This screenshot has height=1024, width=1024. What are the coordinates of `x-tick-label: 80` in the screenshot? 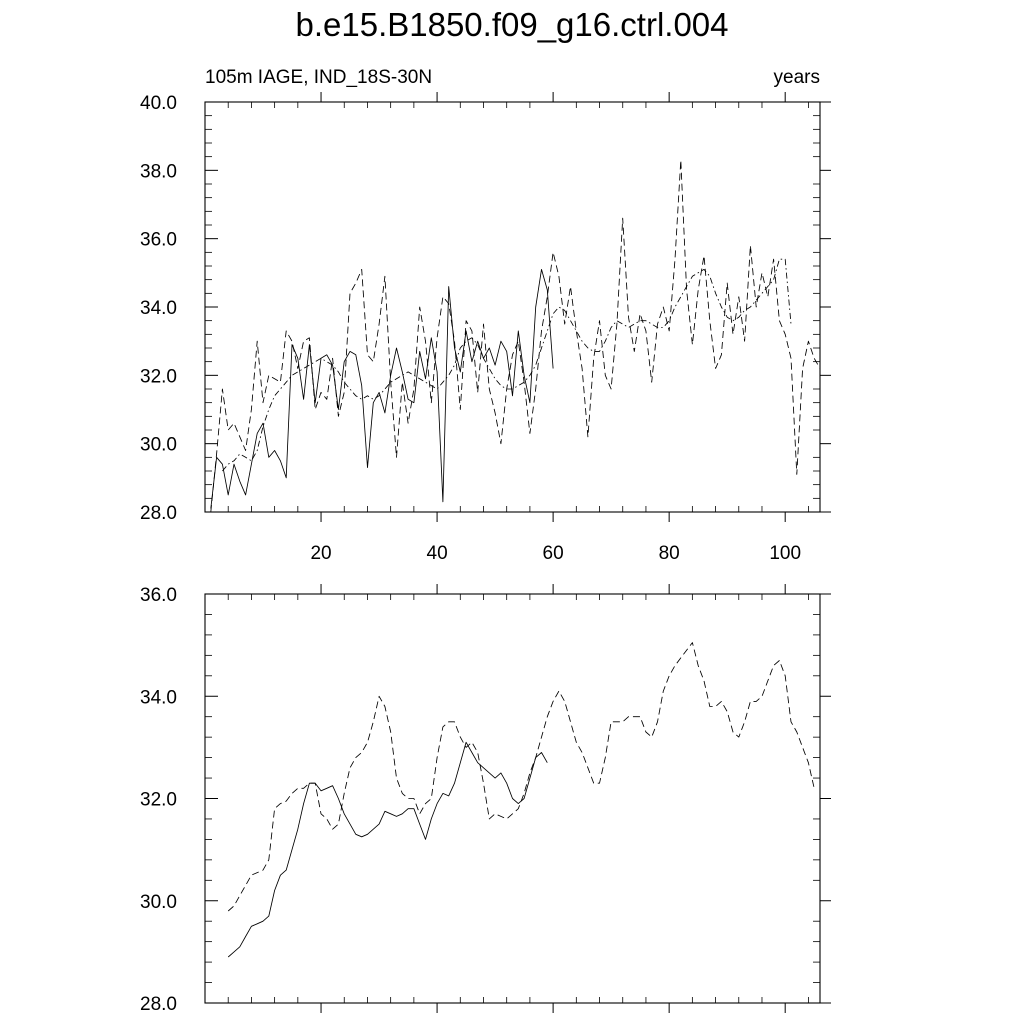 It's located at (669, 553).